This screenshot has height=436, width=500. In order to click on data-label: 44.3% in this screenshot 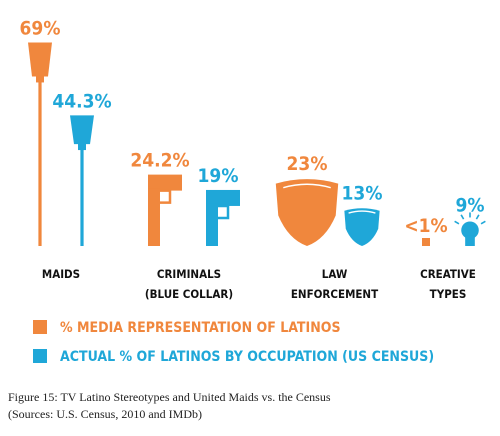, I will do `click(81, 101)`.